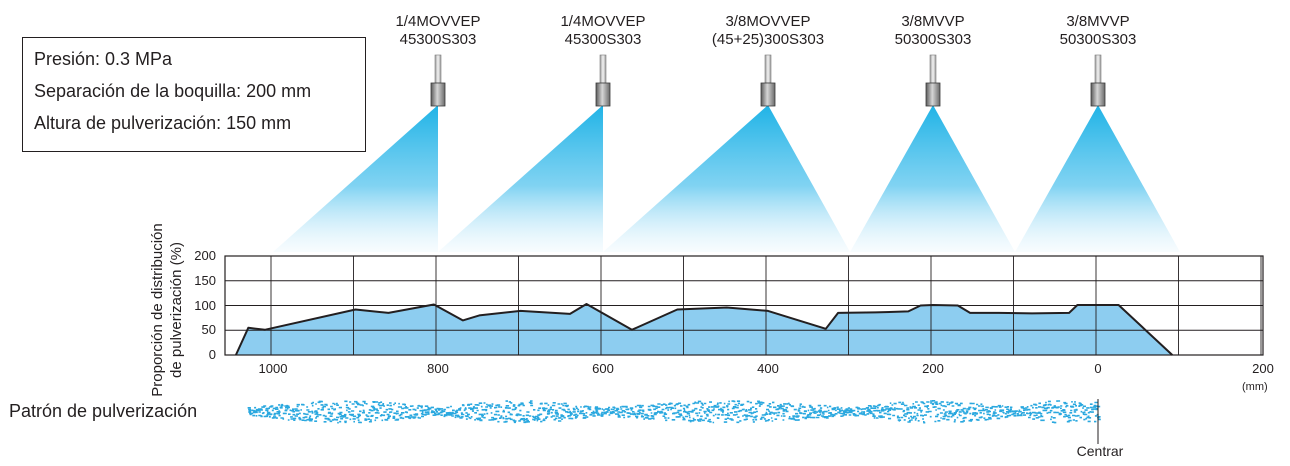 Image resolution: width=1290 pixels, height=466 pixels. What do you see at coordinates (1255, 387) in the screenshot?
I see `x-axis-unit: (mm)` at bounding box center [1255, 387].